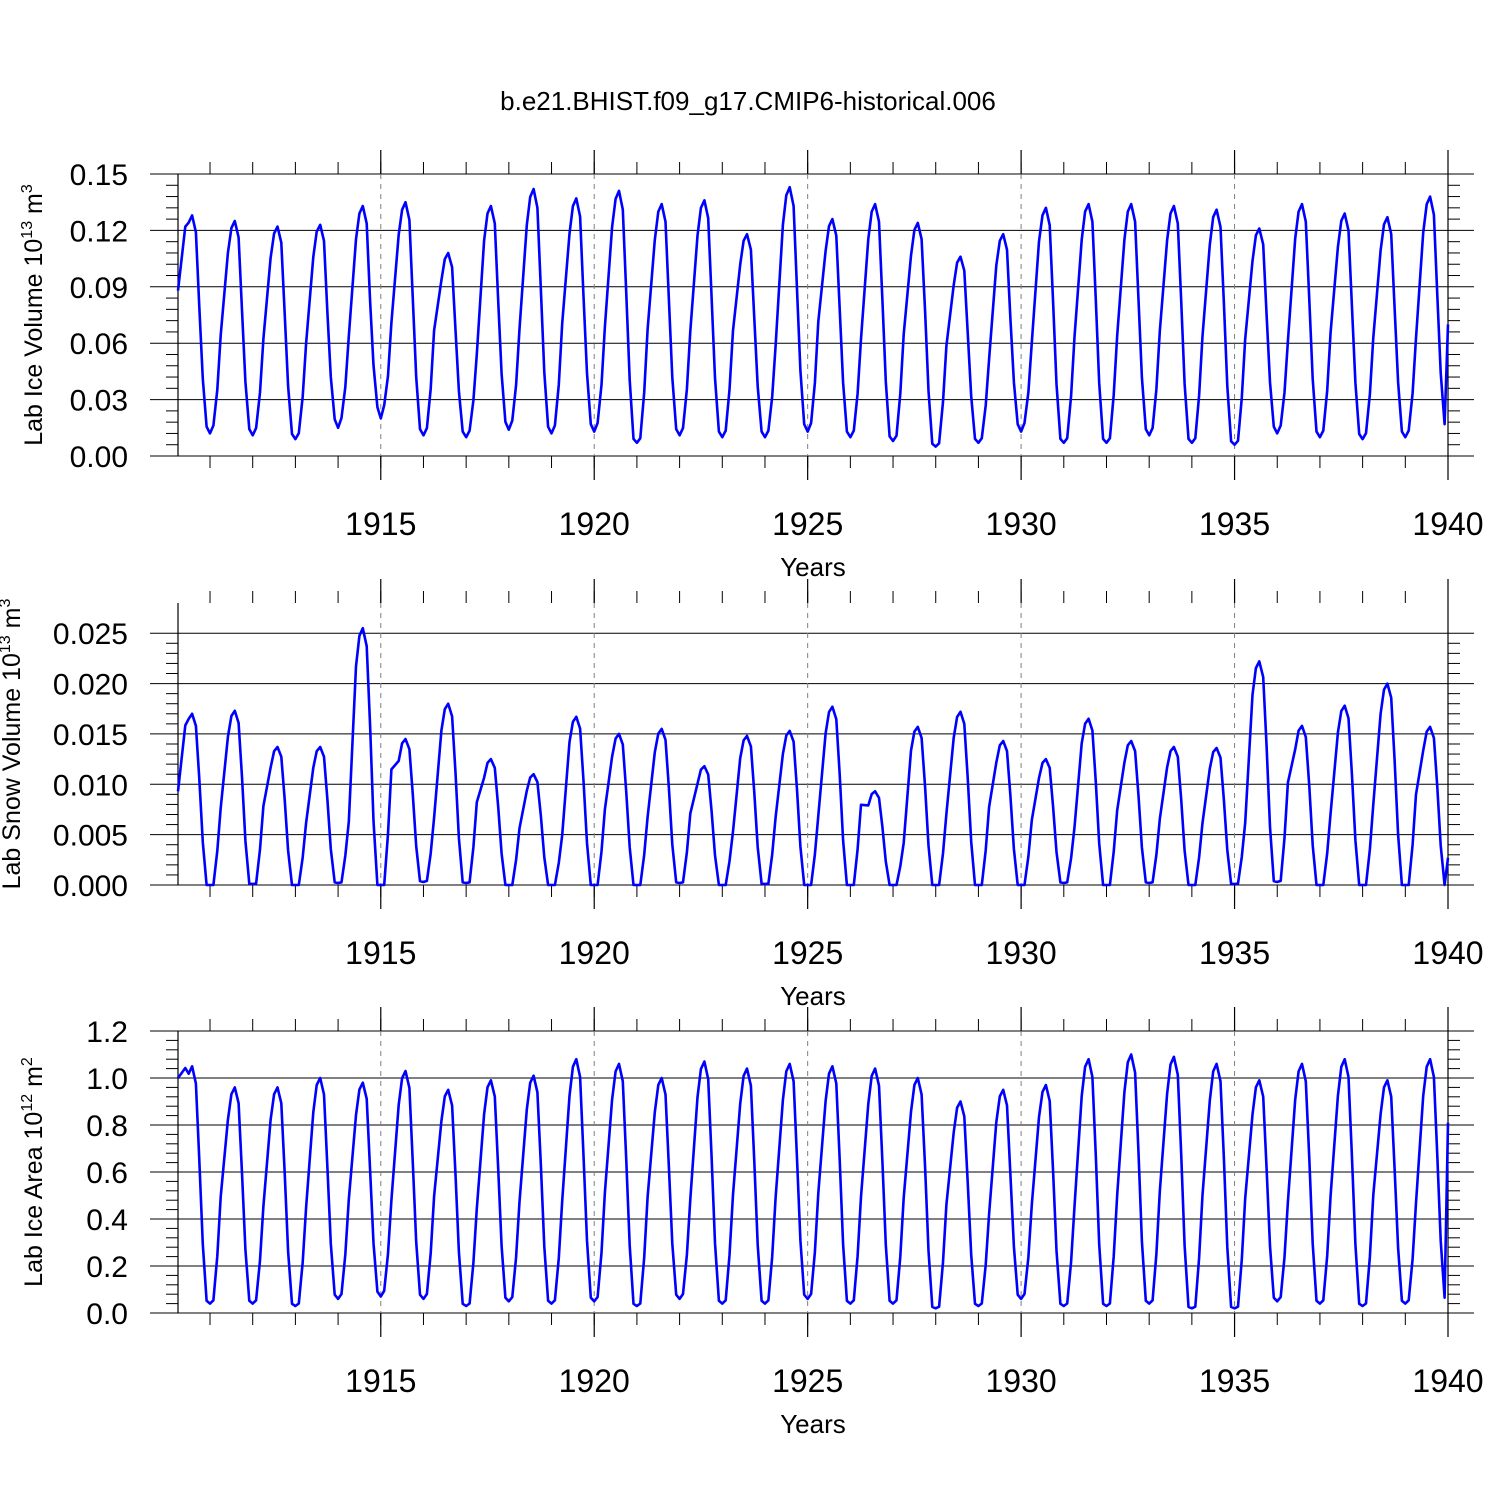 This screenshot has width=1500, height=1500. I want to click on y-label-text: Lab Ice Volume 10, so click(34, 342).